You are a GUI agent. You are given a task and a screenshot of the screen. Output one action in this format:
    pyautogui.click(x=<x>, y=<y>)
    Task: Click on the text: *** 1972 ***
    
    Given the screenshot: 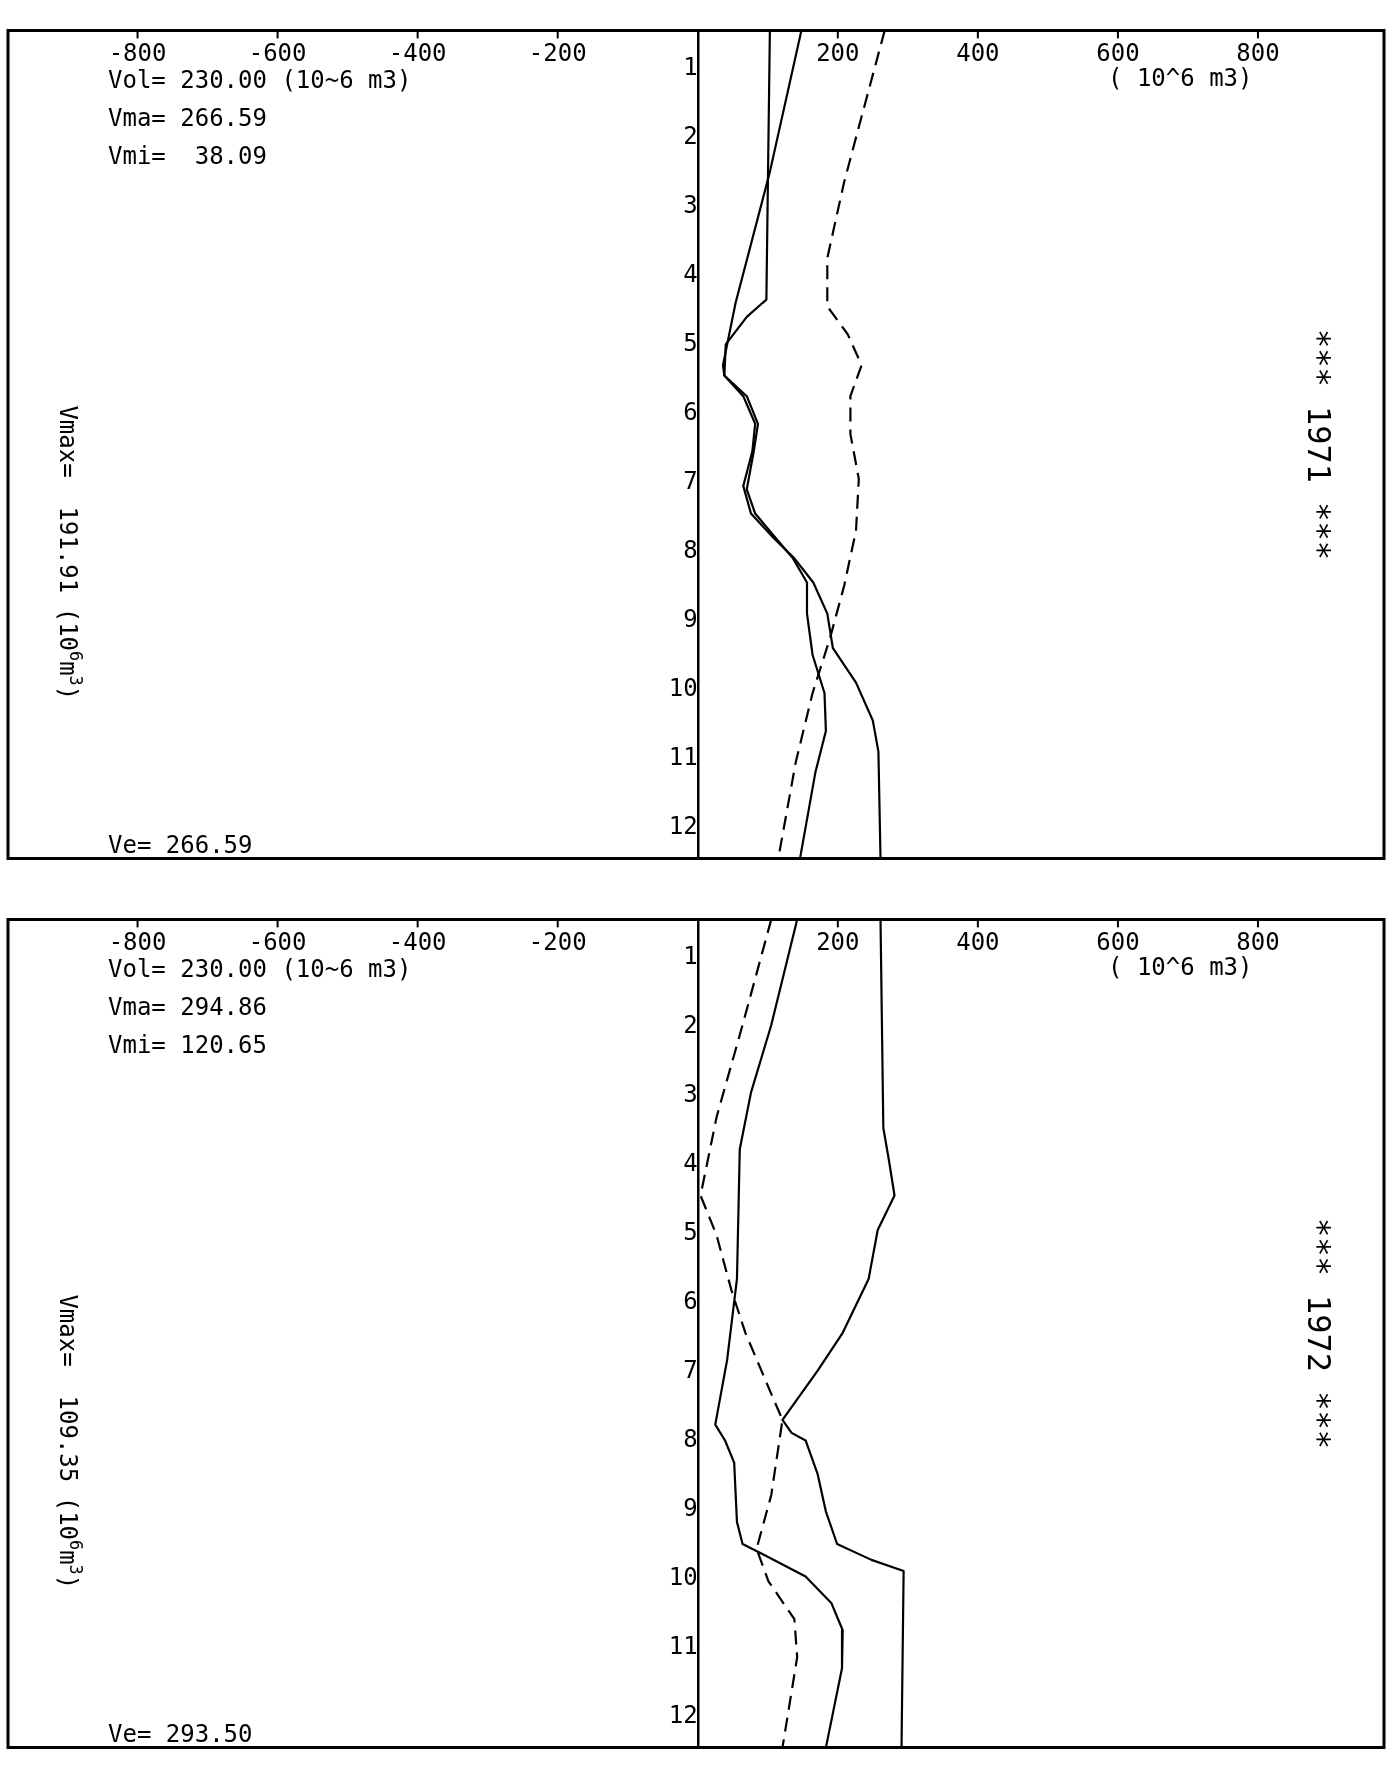 What is the action you would take?
    pyautogui.click(x=1319, y=1333)
    